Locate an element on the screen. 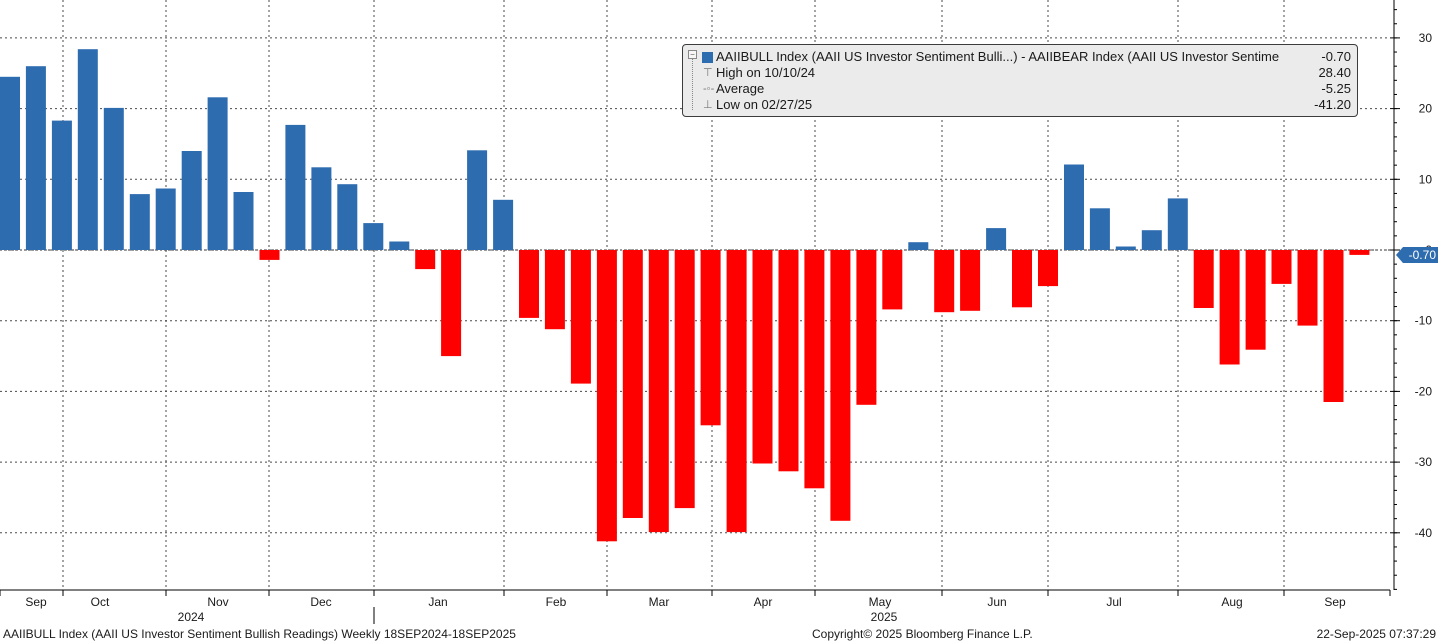 This screenshot has width=1438, height=643. x-month-label: Apr is located at coordinates (763, 602).